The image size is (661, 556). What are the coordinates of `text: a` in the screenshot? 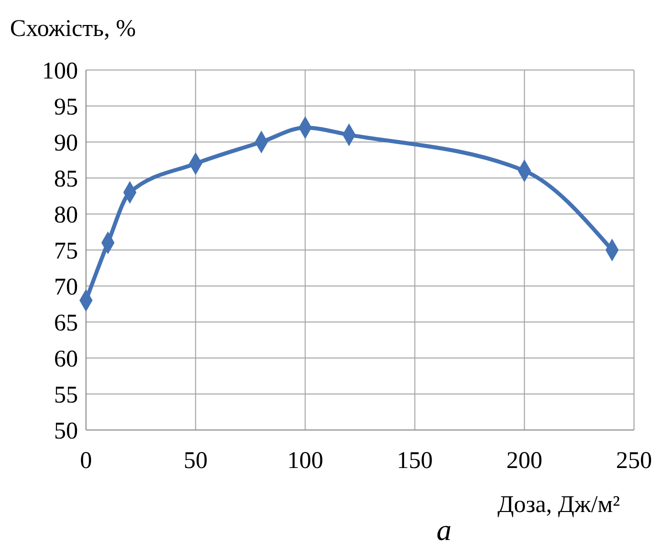 It's located at (444, 530).